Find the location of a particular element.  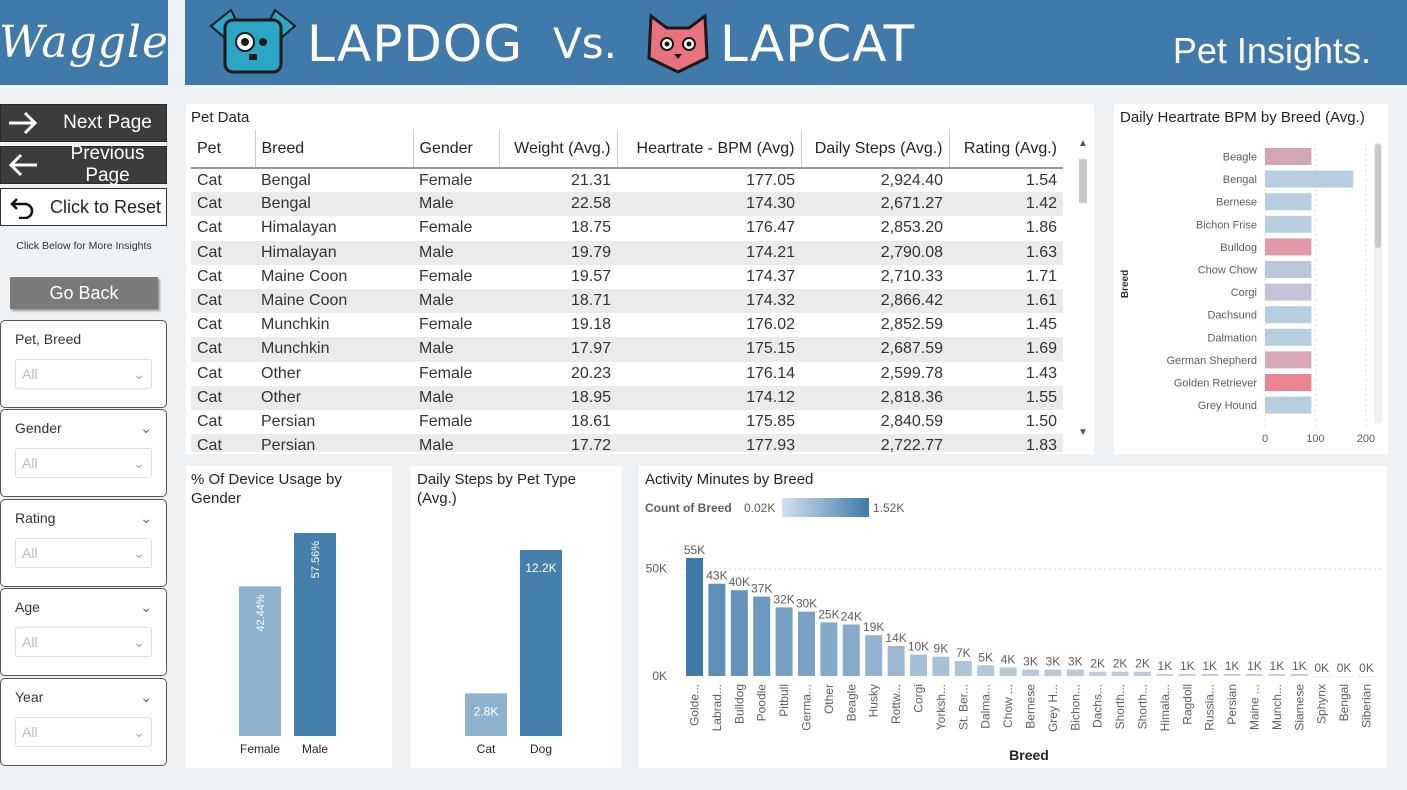

table-row: Cat Persian Female 18.61 175.85 2,840.59 1.50 is located at coordinates (627, 422).